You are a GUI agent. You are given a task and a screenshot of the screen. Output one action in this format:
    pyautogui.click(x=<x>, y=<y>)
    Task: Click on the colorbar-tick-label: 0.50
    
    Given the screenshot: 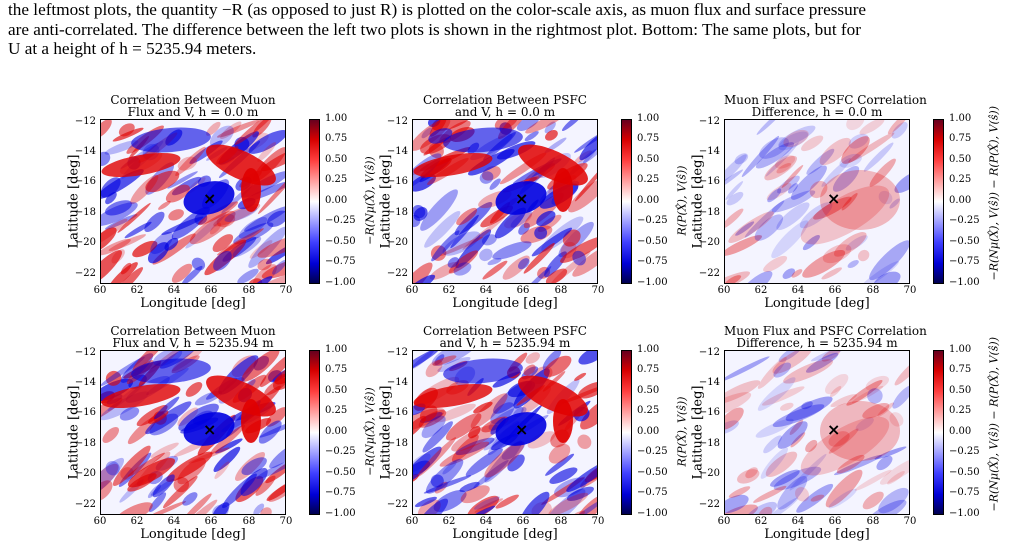 What is the action you would take?
    pyautogui.click(x=336, y=159)
    